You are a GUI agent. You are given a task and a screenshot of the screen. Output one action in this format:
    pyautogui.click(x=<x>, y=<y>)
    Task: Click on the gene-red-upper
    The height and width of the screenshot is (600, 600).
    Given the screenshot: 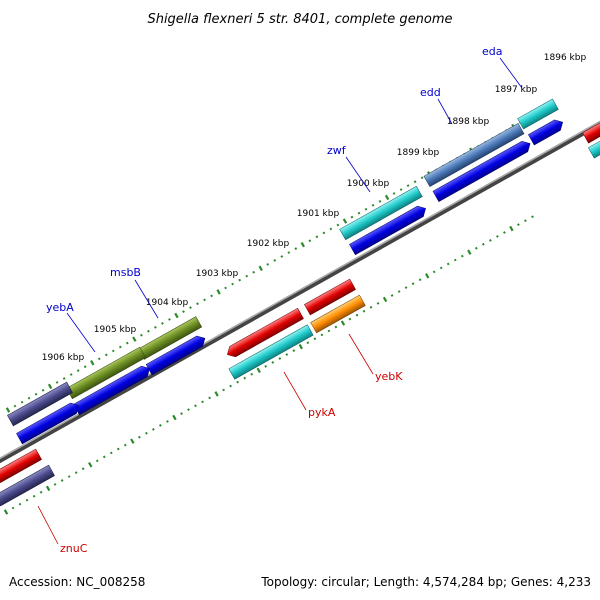 What is the action you would take?
    pyautogui.click(x=330, y=297)
    